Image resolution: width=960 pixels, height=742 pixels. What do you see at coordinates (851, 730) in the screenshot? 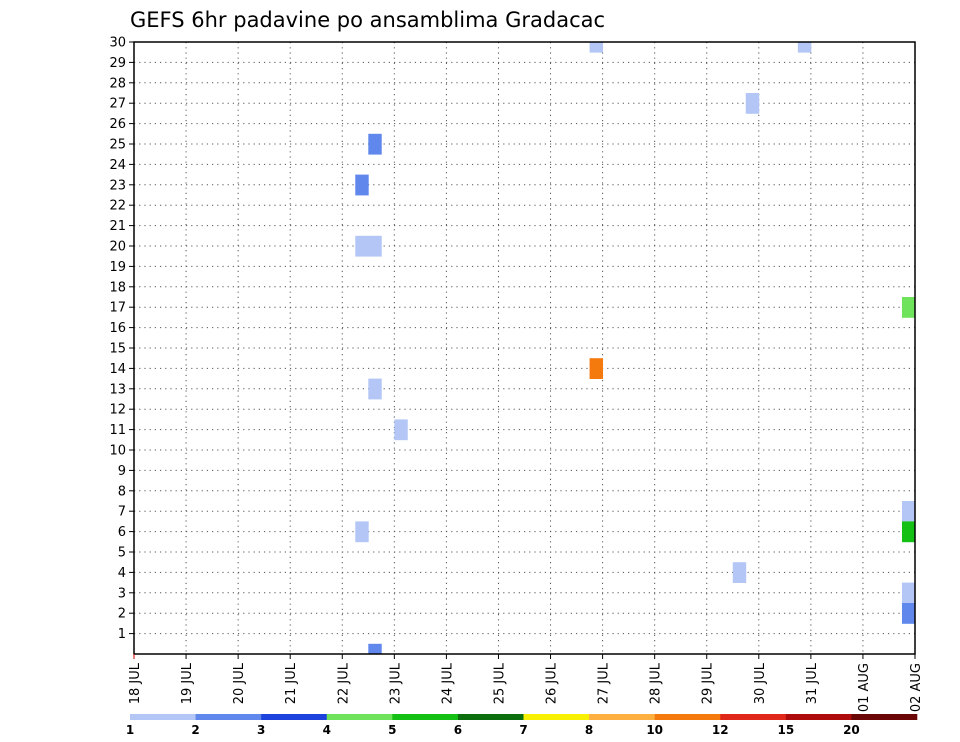
I see `colorbar-tick-label: 20` at bounding box center [851, 730].